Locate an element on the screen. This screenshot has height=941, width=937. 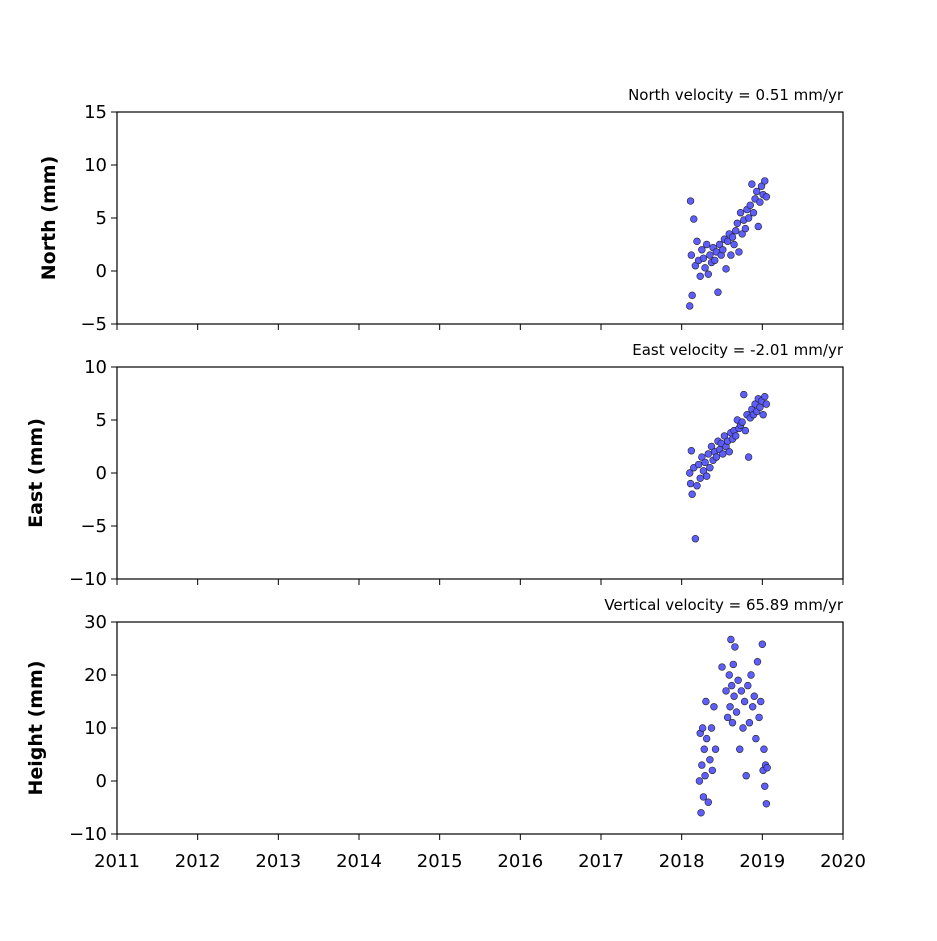
panel-title: Vertical velocity = 65.89 mm/yr is located at coordinates (724, 605).